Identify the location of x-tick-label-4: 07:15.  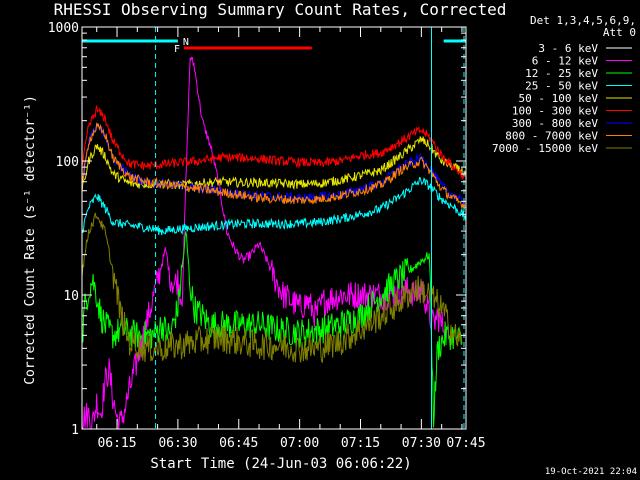
(360, 443).